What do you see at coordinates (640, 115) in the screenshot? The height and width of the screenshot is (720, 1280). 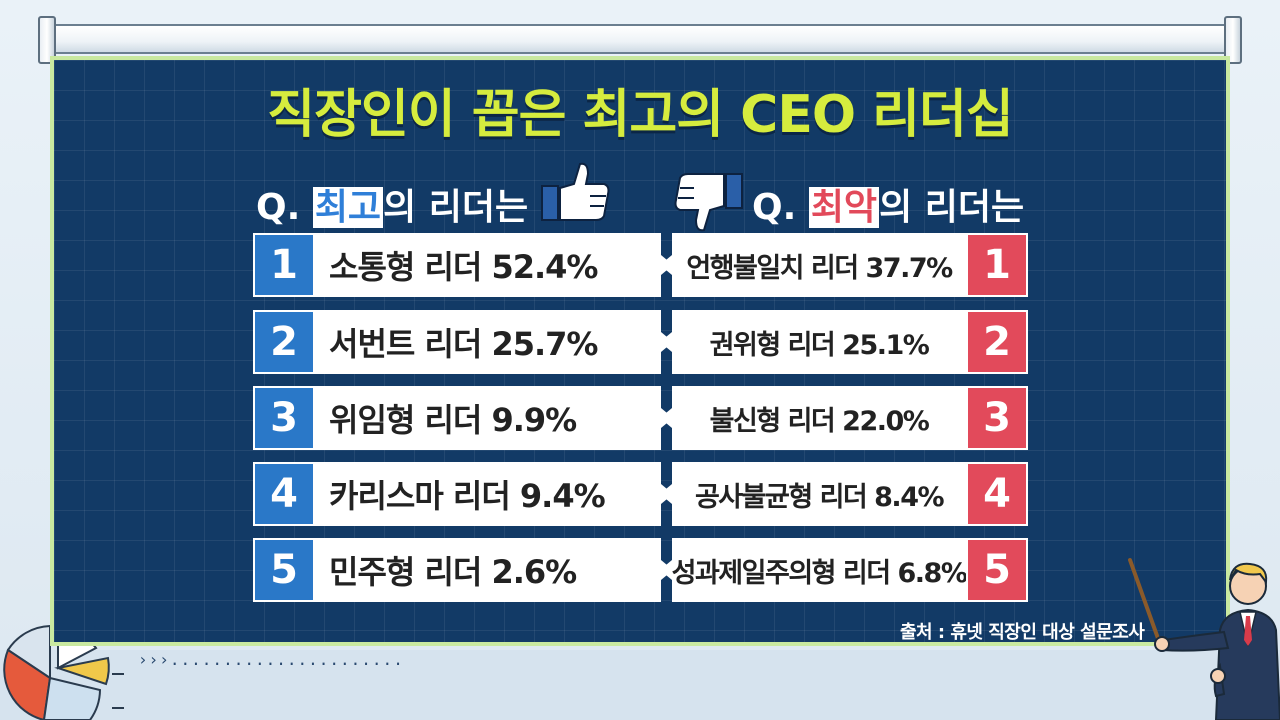 I see `page-title: 직장인이 꼽은 최고의 CEO 리더십` at bounding box center [640, 115].